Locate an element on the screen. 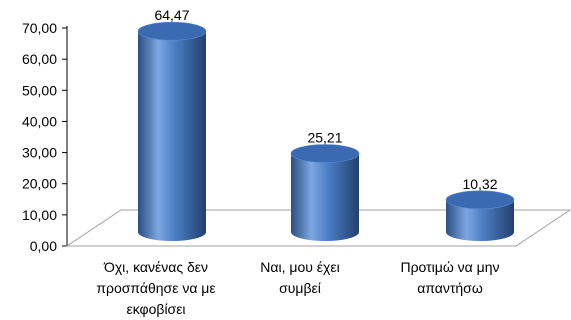 This screenshot has width=571, height=320. category-label-line: προσπάθησε να με is located at coordinates (155, 288).